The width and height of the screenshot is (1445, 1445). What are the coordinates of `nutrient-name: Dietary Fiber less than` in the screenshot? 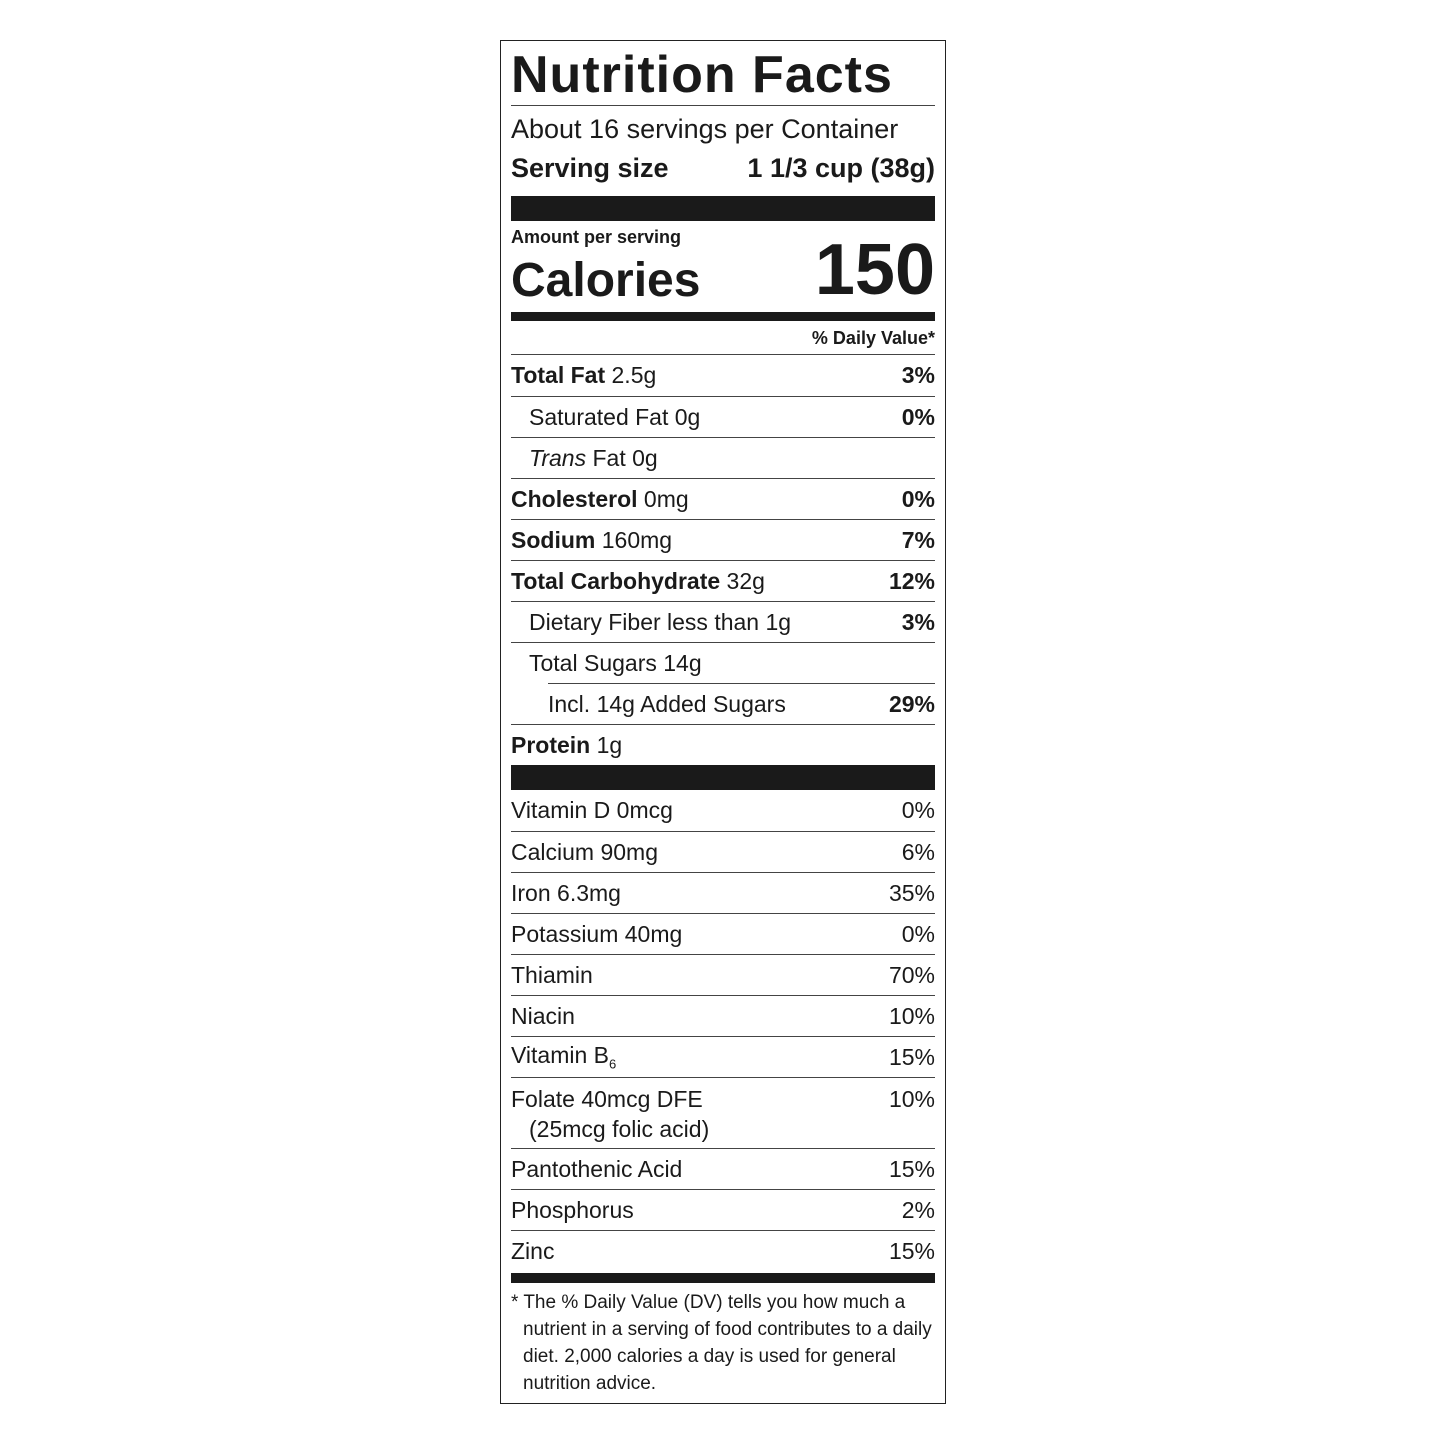 It's located at (644, 621).